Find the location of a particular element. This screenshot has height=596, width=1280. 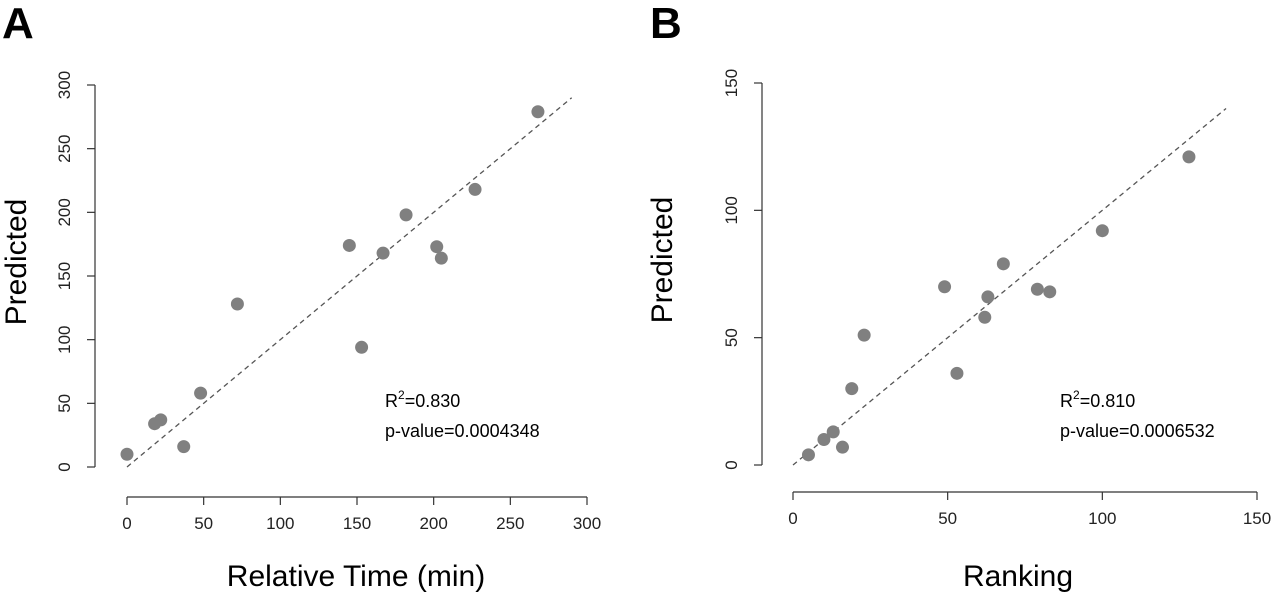

panel-letter-a: A is located at coordinates (18, 24).